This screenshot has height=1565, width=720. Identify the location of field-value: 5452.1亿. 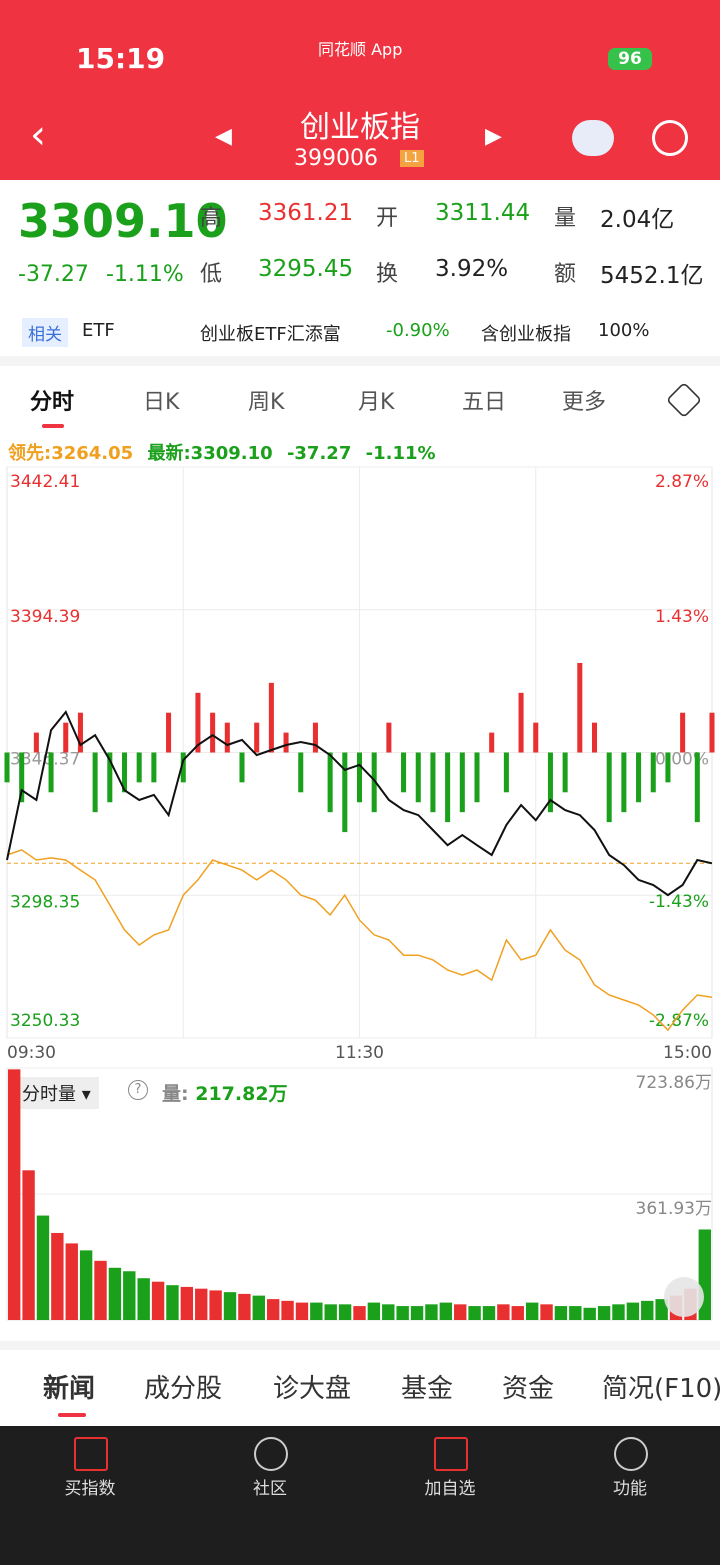
(652, 276).